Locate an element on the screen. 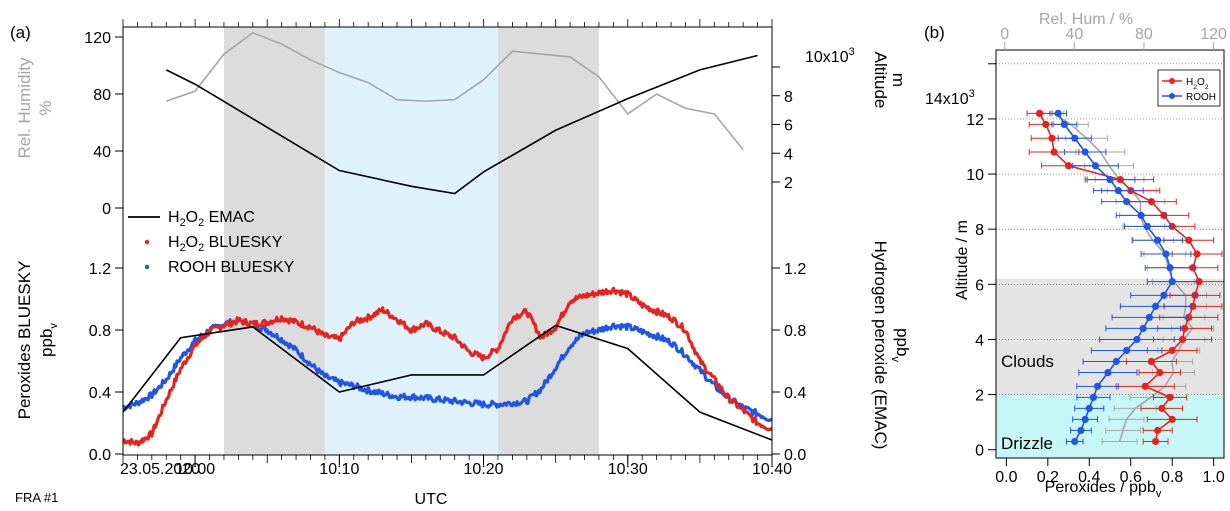 The height and width of the screenshot is (511, 1230). legend-a-entry-part: EMAC is located at coordinates (229, 217).